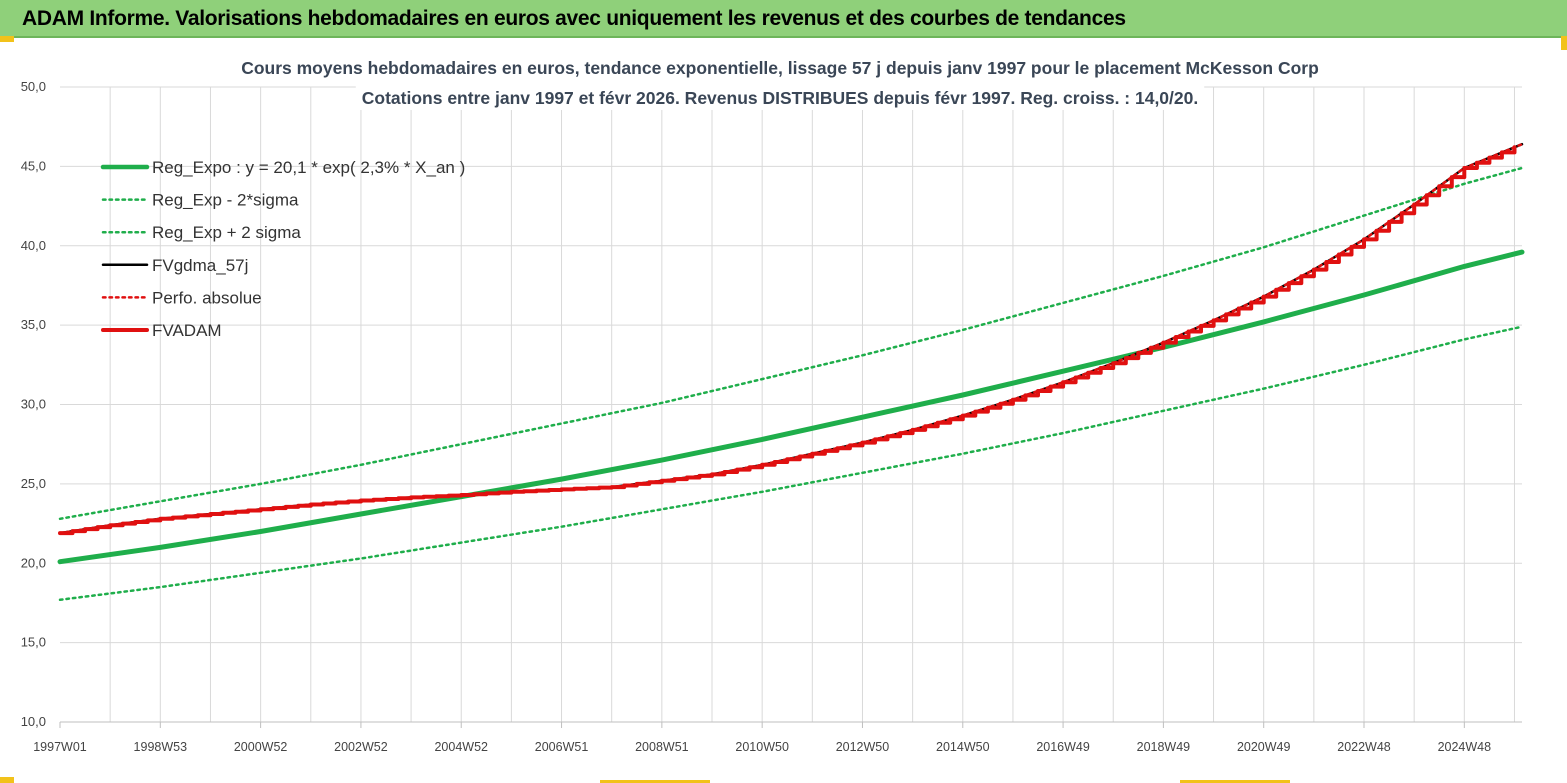  Describe the element at coordinates (161, 747) in the screenshot. I see `x-tick-label: 1998W53` at that location.